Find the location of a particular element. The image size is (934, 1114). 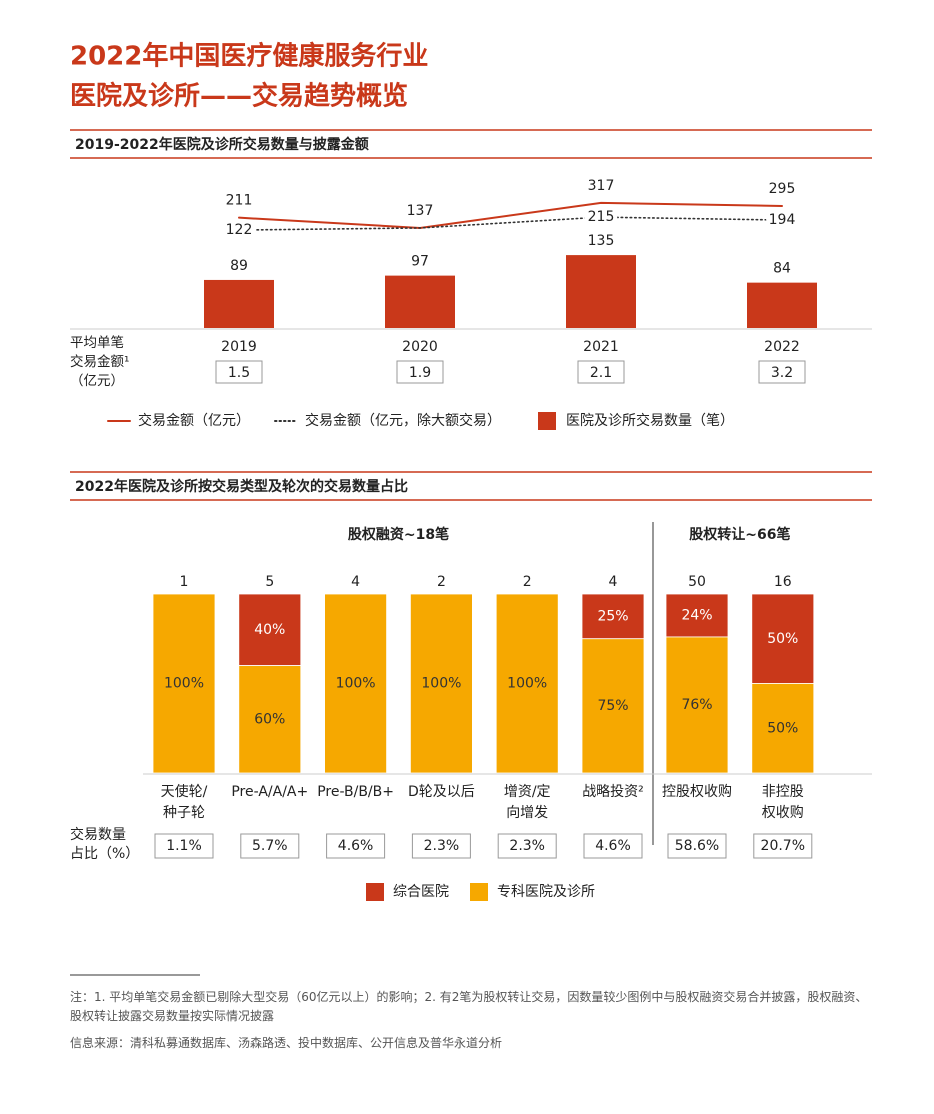

segment-label: 60% is located at coordinates (269, 719).